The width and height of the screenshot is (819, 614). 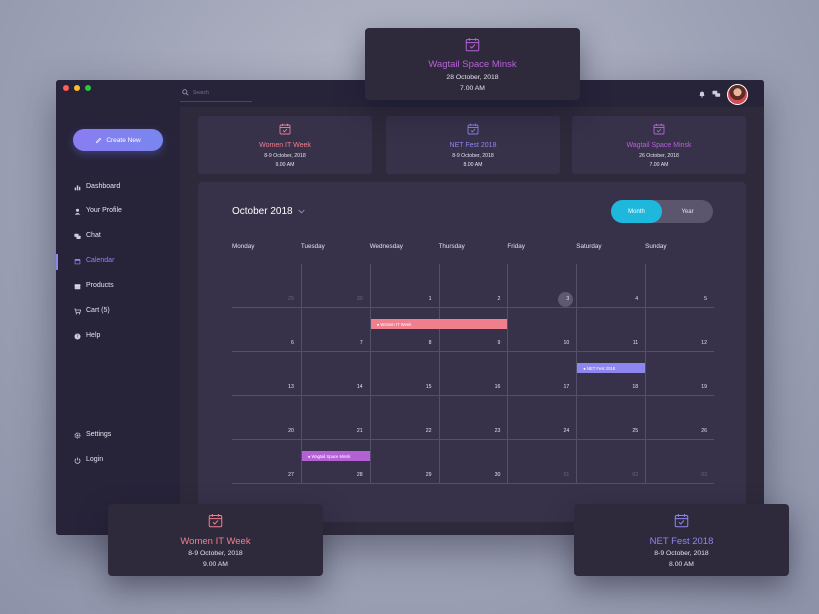 I want to click on floating-card-women-it: Women IT Week 8-9 October, 2018 9.00 AM, so click(x=215, y=540).